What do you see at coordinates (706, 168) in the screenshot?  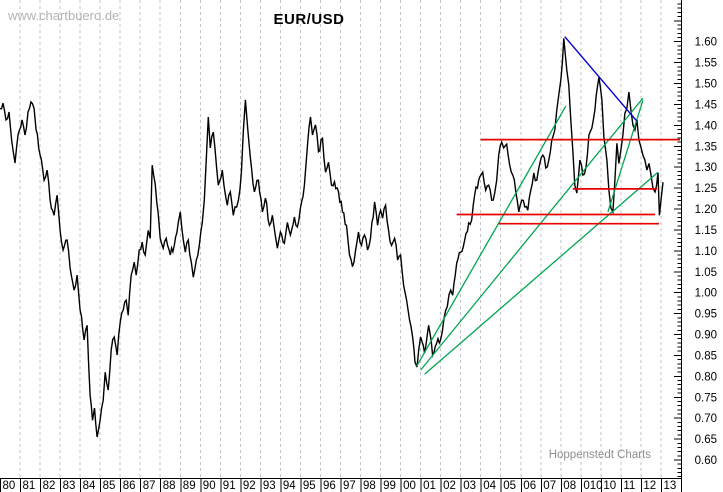 I see `y-axis-label: 1.30` at bounding box center [706, 168].